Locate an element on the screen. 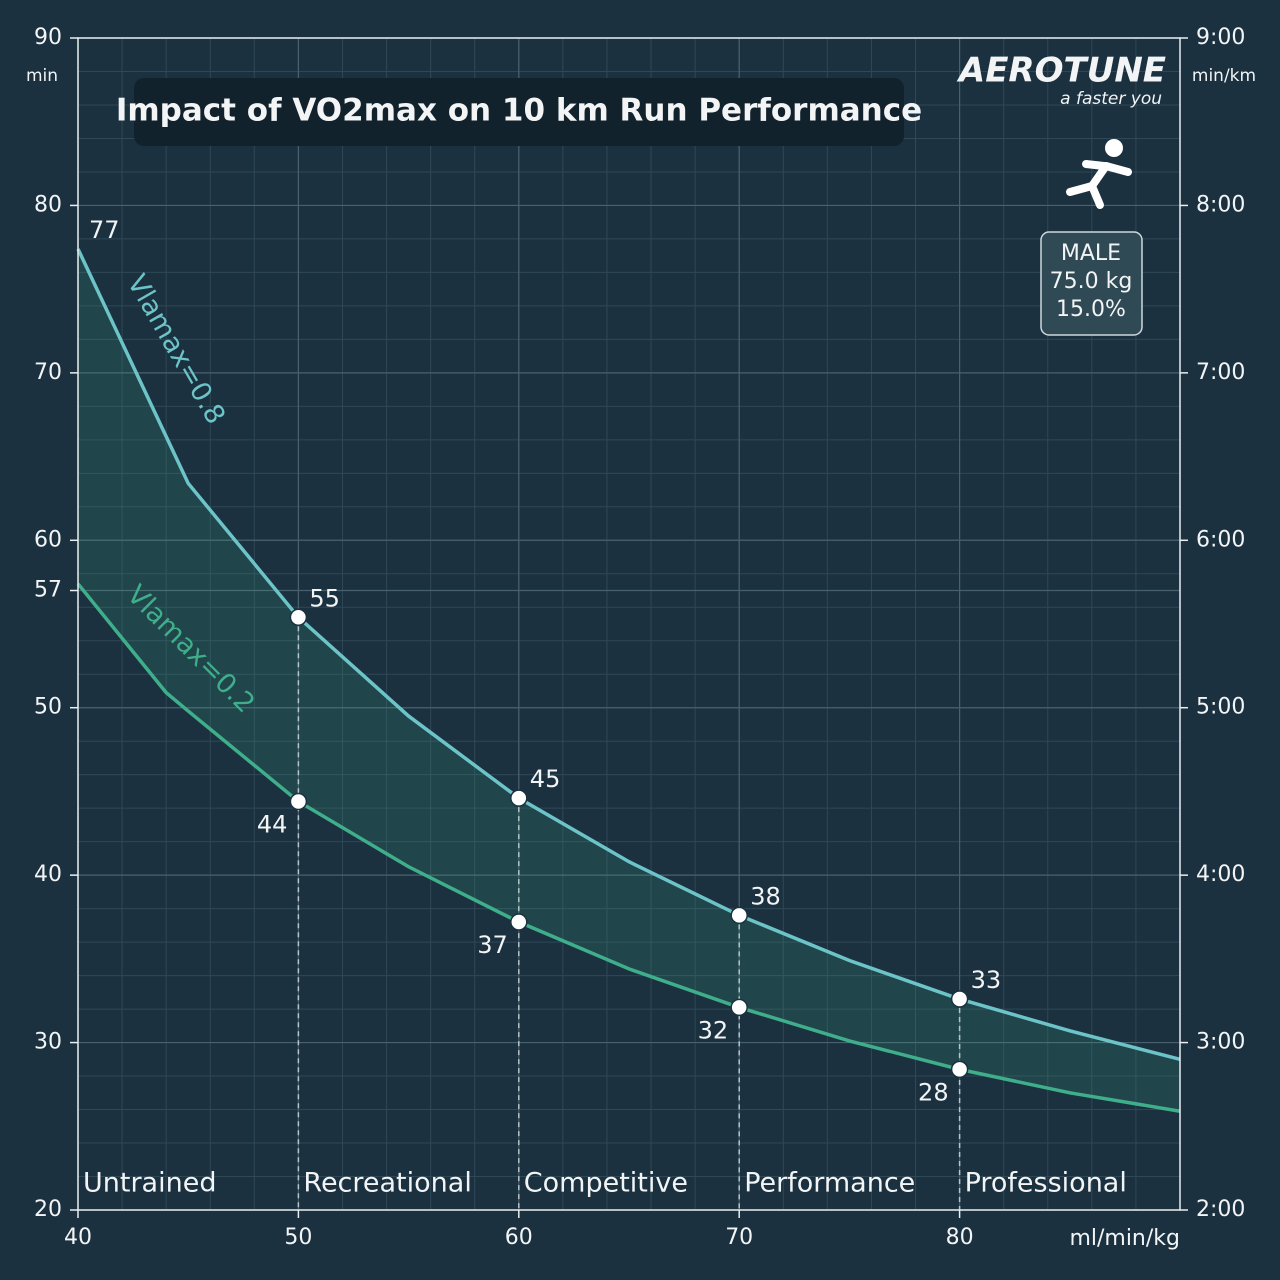 The height and width of the screenshot is (1280, 1280). profile-sex: MALE is located at coordinates (1091, 253).